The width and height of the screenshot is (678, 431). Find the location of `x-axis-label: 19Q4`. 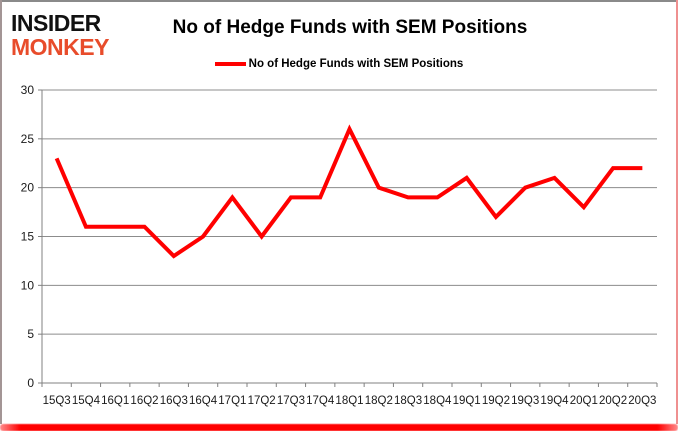

x-axis-label: 19Q4 is located at coordinates (554, 401).